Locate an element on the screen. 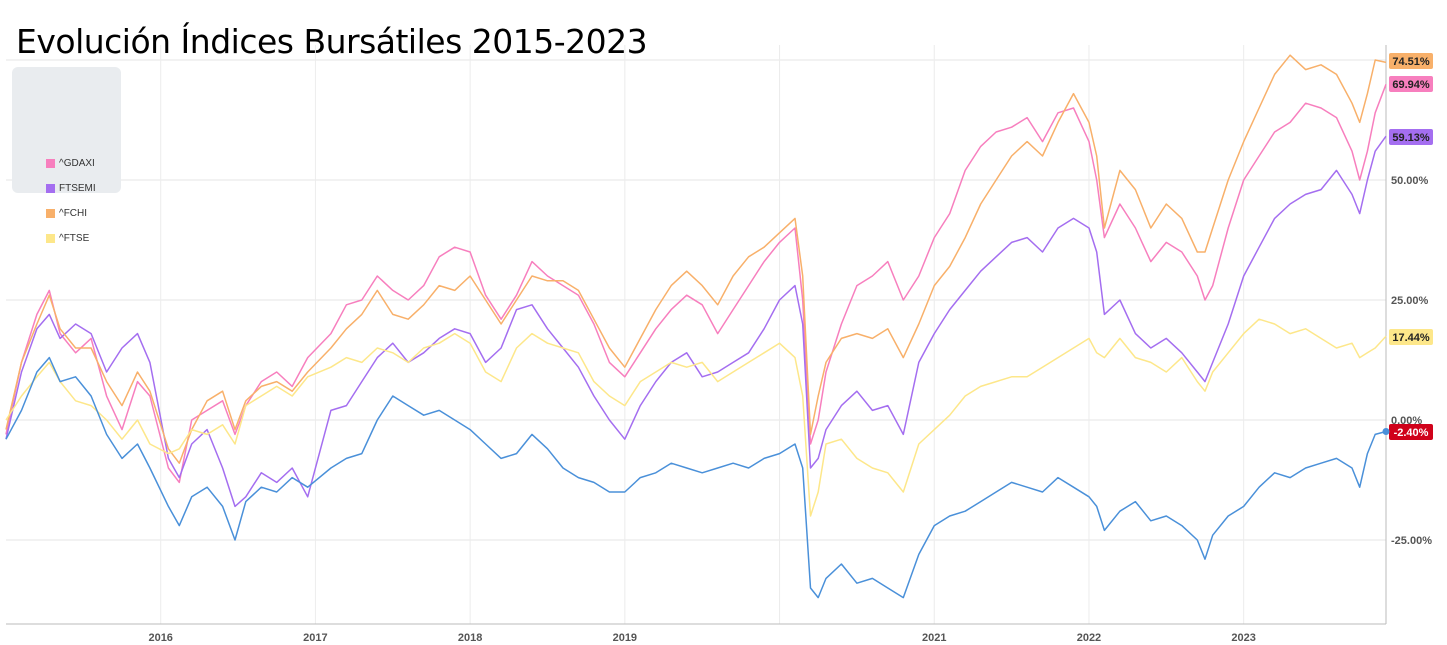 The width and height of the screenshot is (1447, 645). end-value-badge: -2.40% is located at coordinates (1407, 432).